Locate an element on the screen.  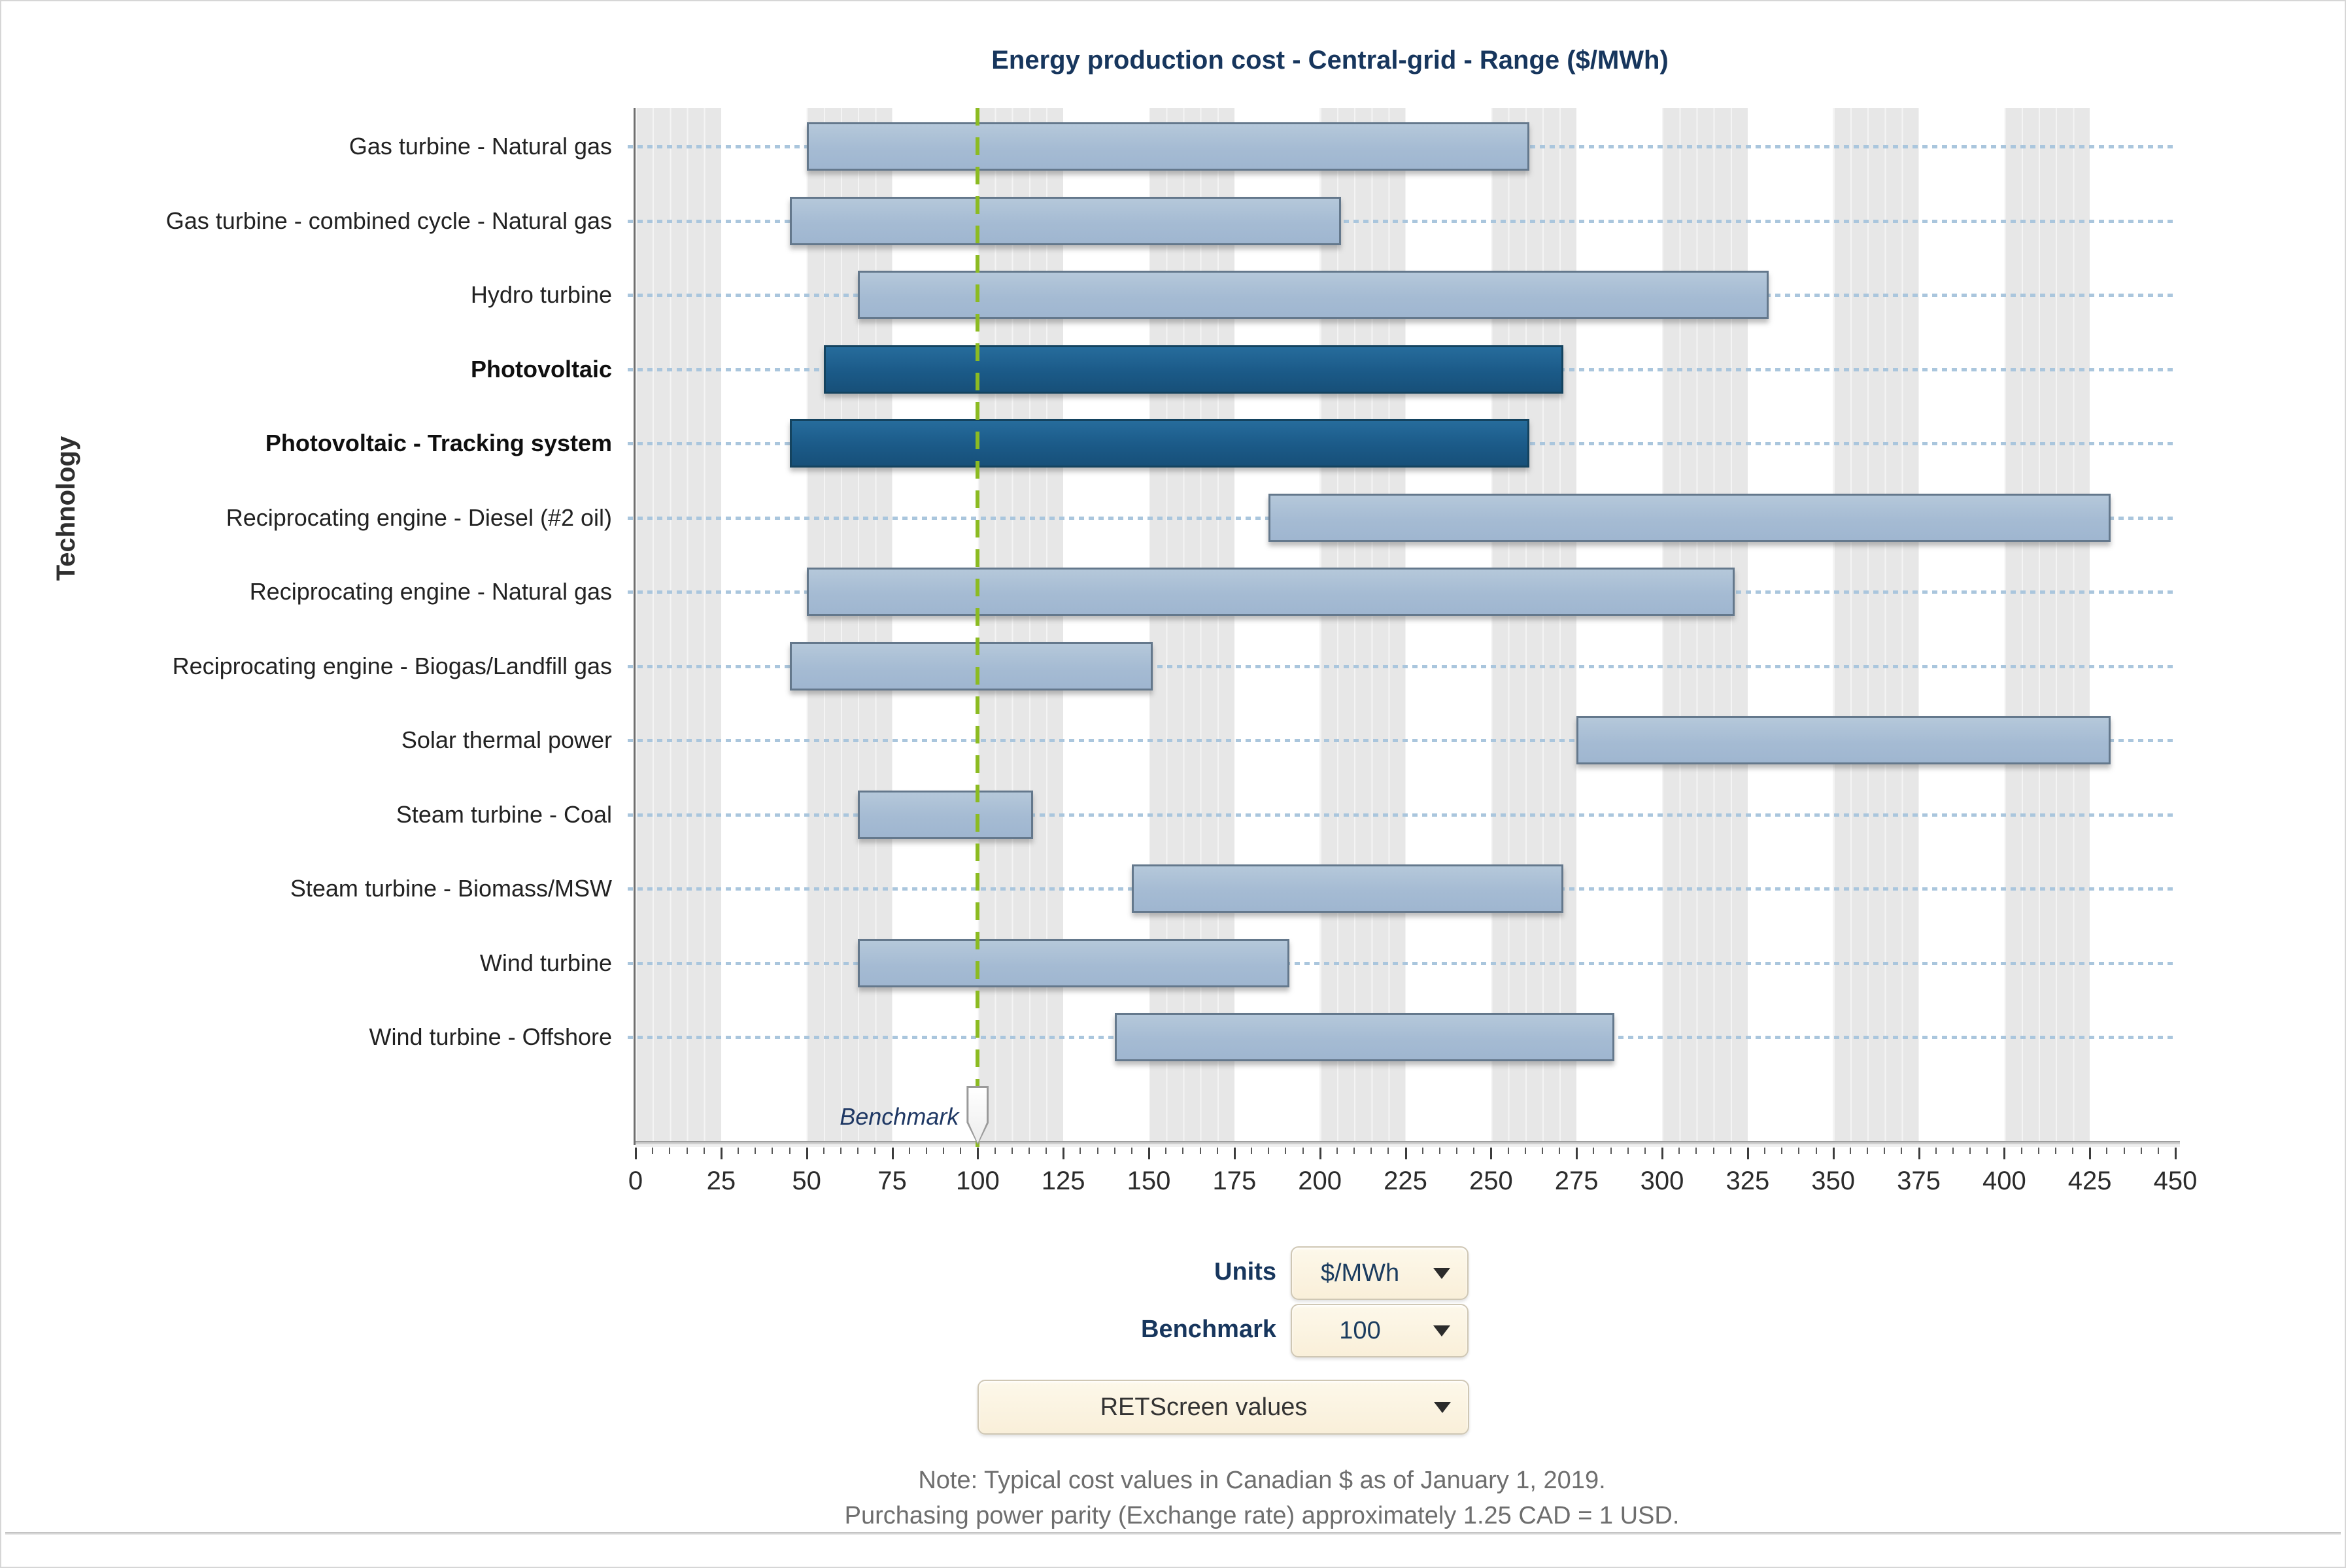
category-label: Steam turbine - Biomass/MSW is located at coordinates (451, 888).